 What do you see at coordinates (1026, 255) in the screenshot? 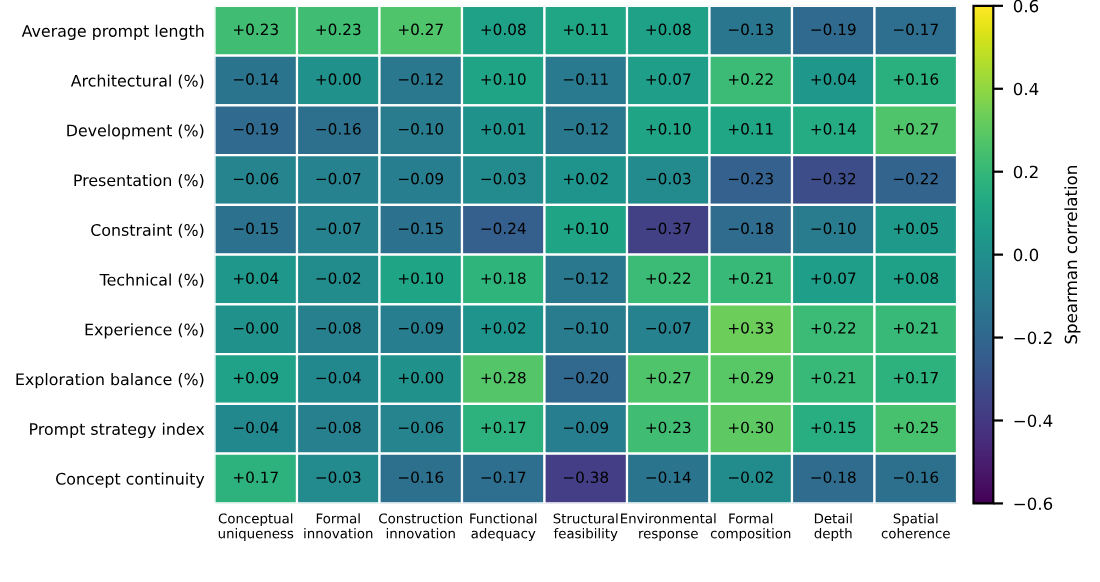
I see `color-bar-label: 0.0` at bounding box center [1026, 255].